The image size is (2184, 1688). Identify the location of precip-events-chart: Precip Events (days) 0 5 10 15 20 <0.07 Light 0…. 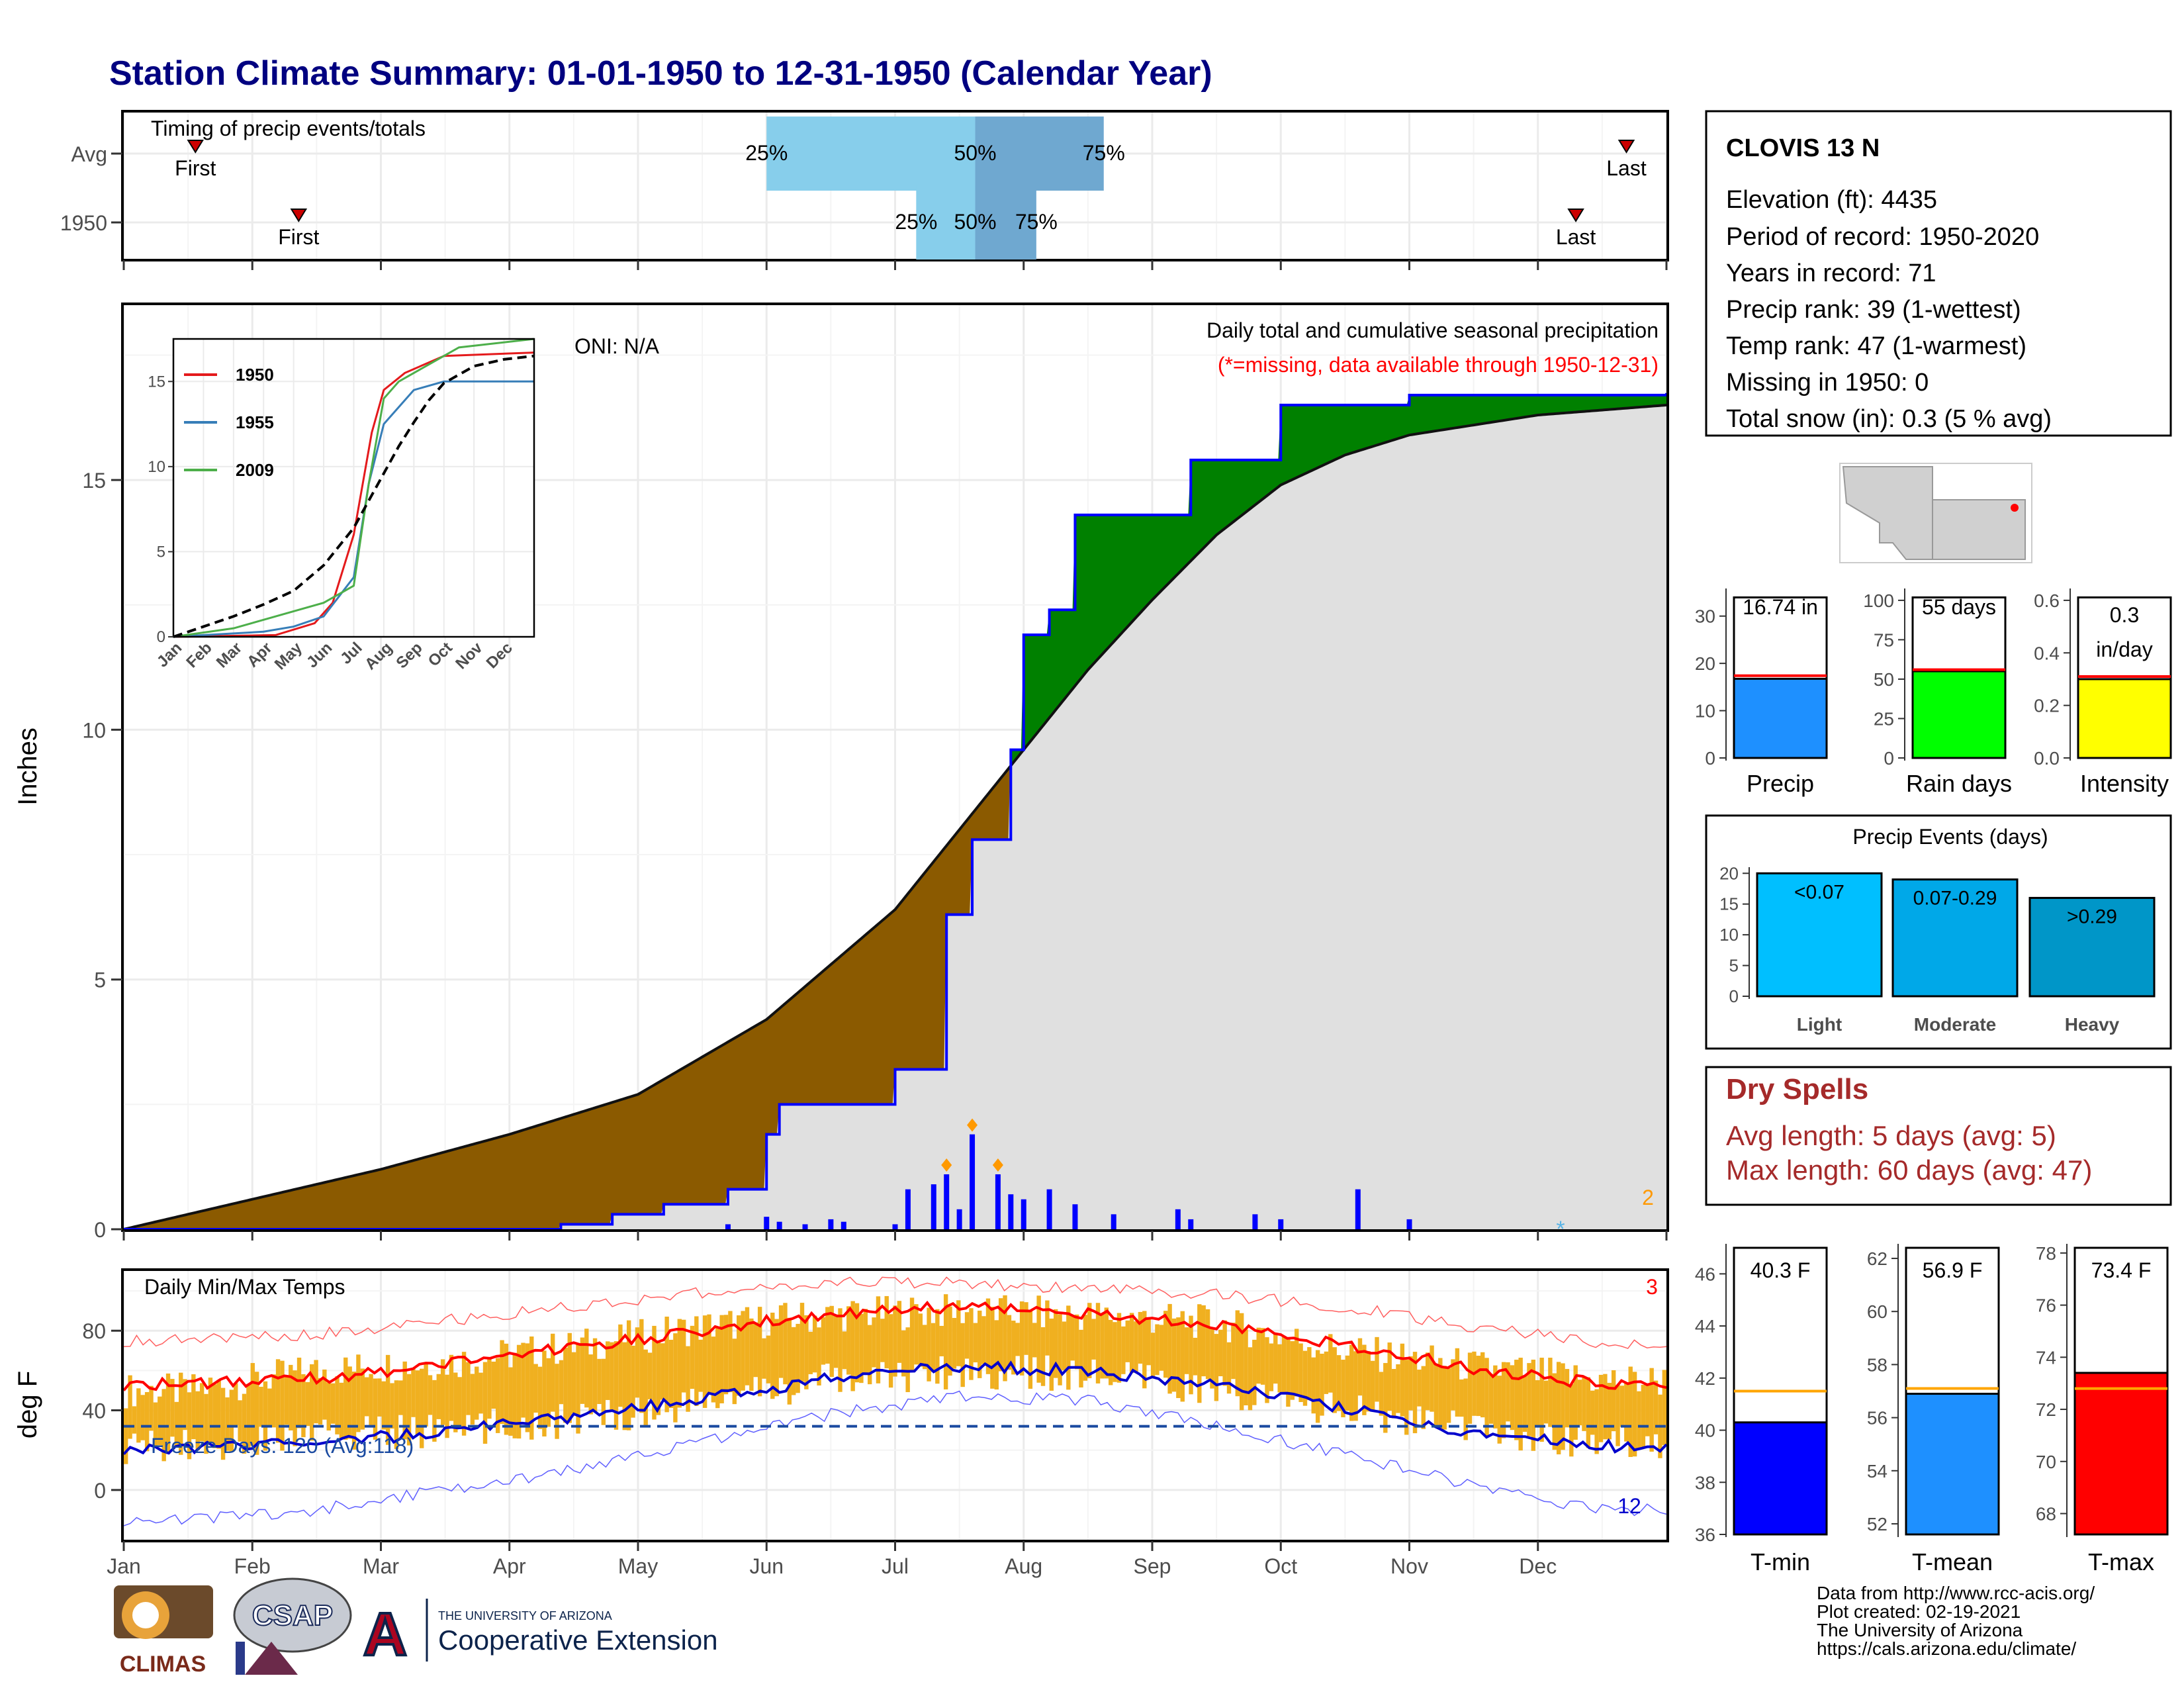
(1939, 932).